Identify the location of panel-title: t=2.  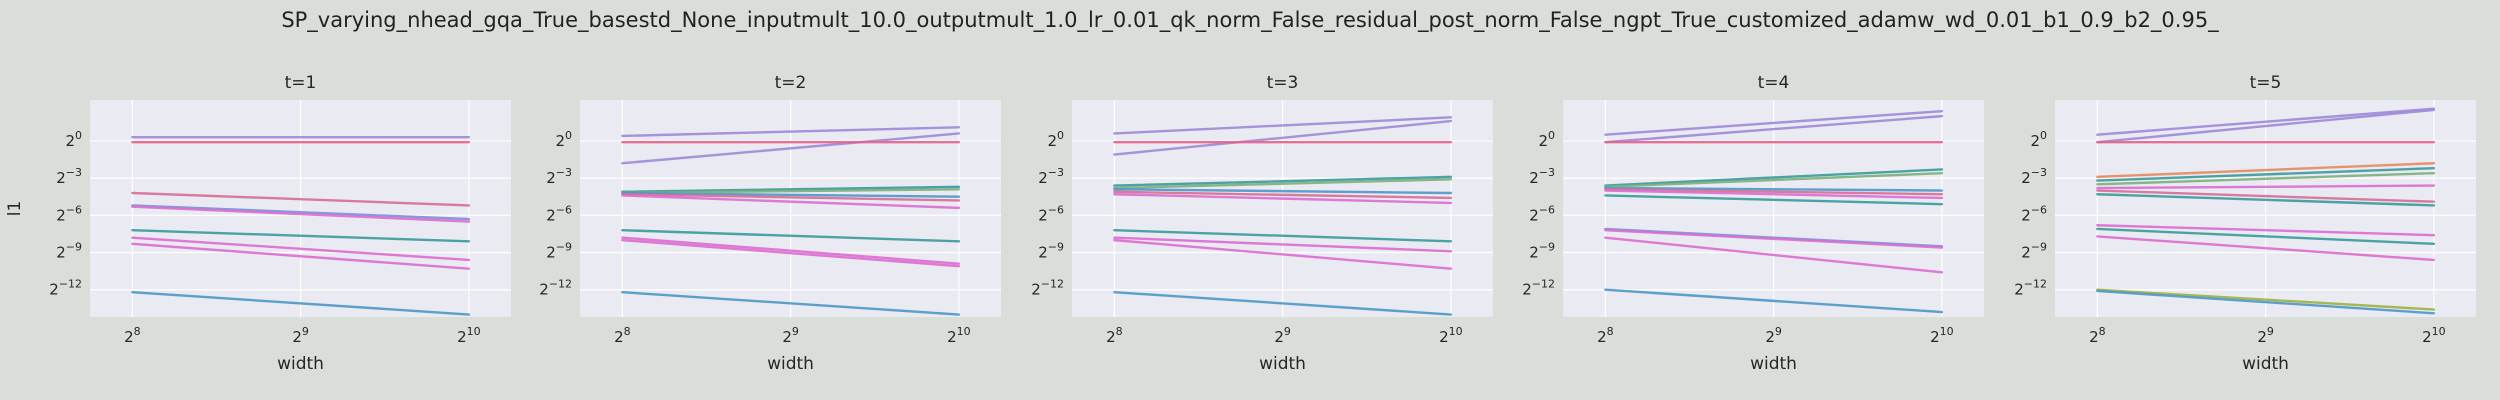
(791, 83).